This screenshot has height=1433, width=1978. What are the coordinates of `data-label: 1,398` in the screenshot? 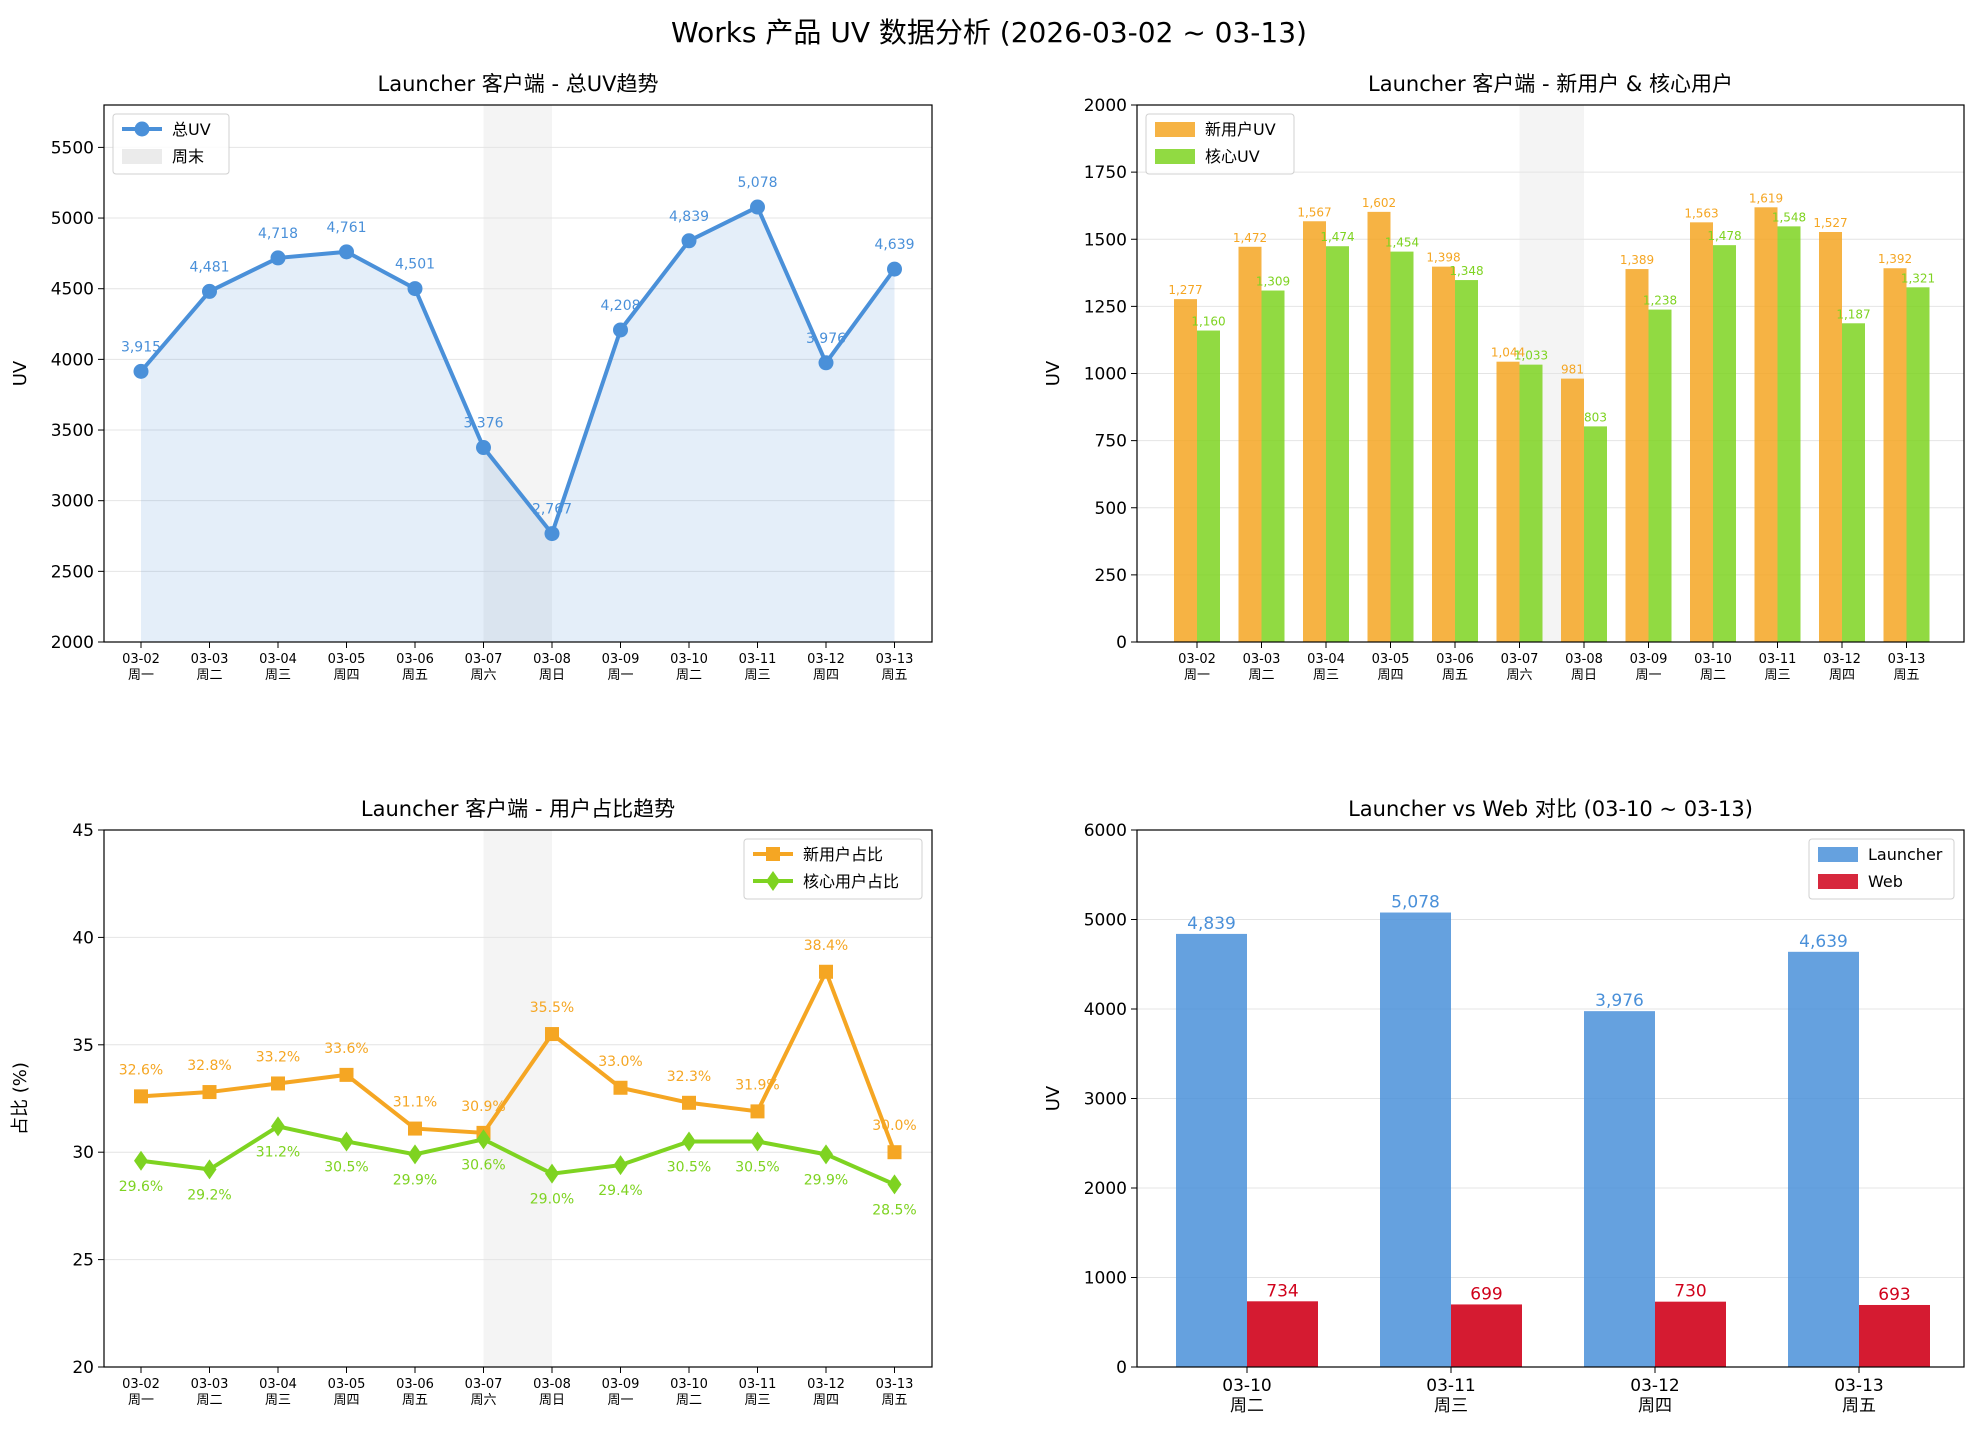 It's located at (1443, 258).